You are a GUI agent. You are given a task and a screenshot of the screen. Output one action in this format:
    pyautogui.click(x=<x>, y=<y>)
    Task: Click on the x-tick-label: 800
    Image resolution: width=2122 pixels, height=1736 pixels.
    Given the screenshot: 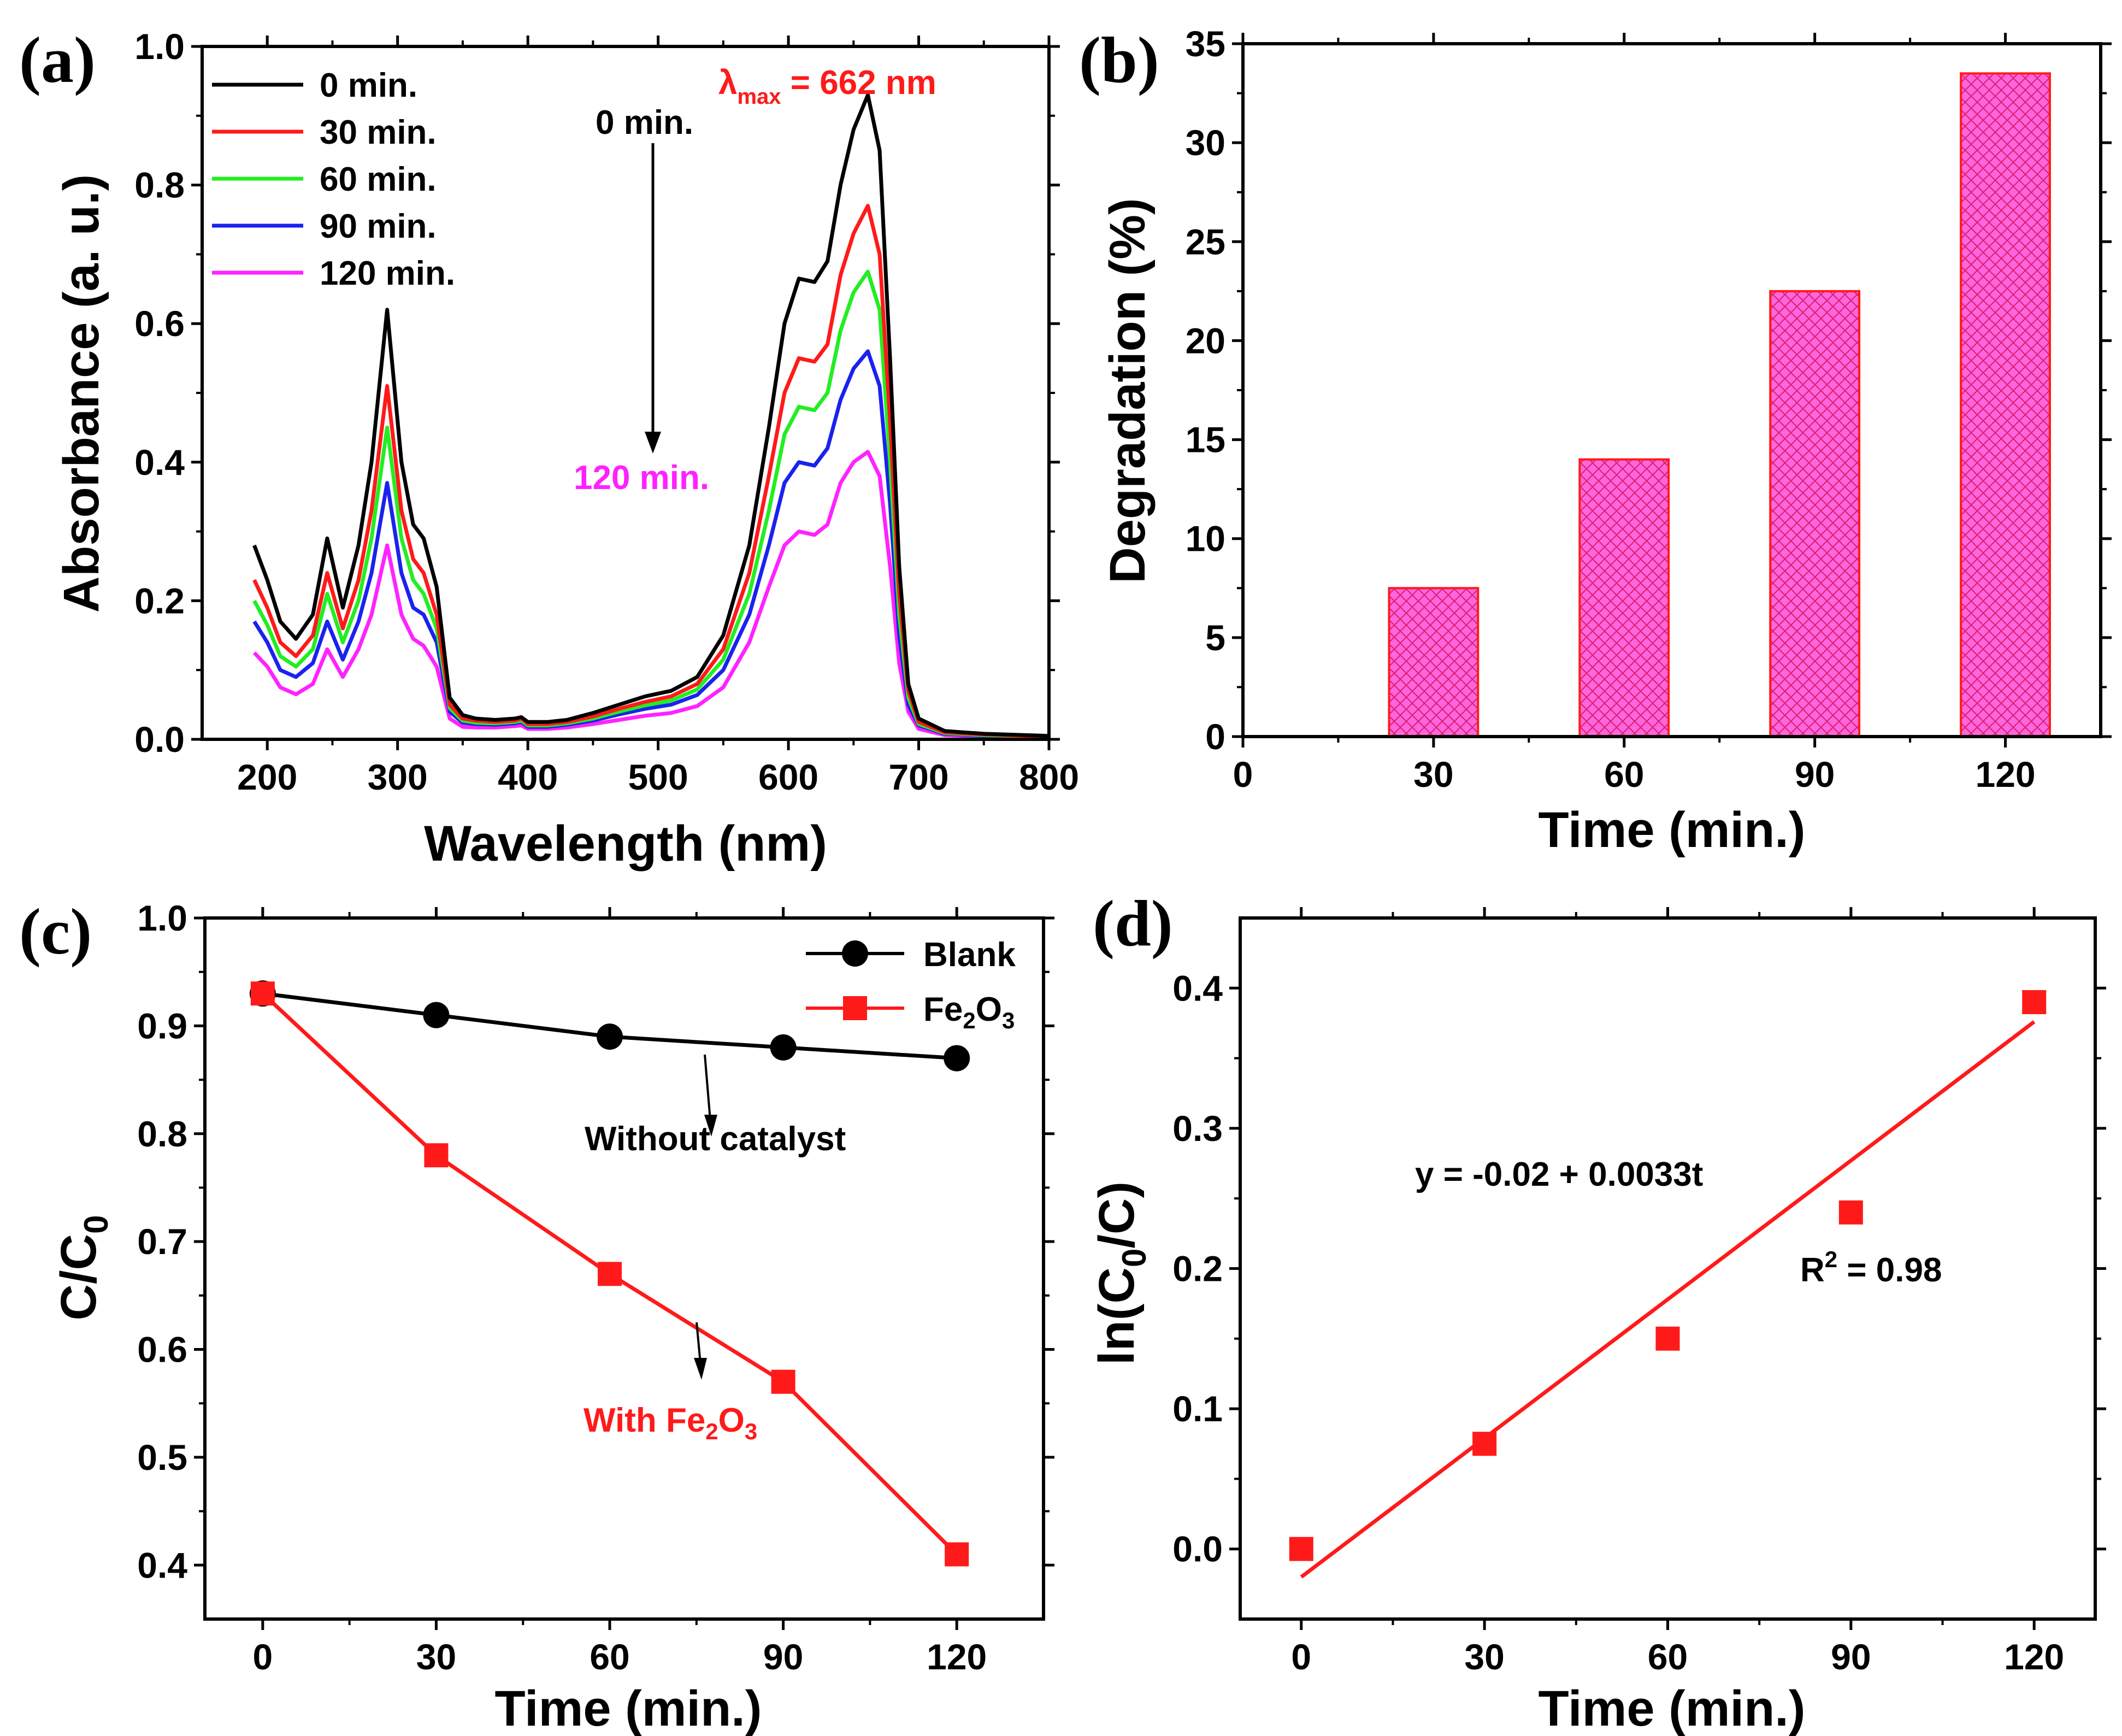 What is the action you would take?
    pyautogui.click(x=1049, y=777)
    